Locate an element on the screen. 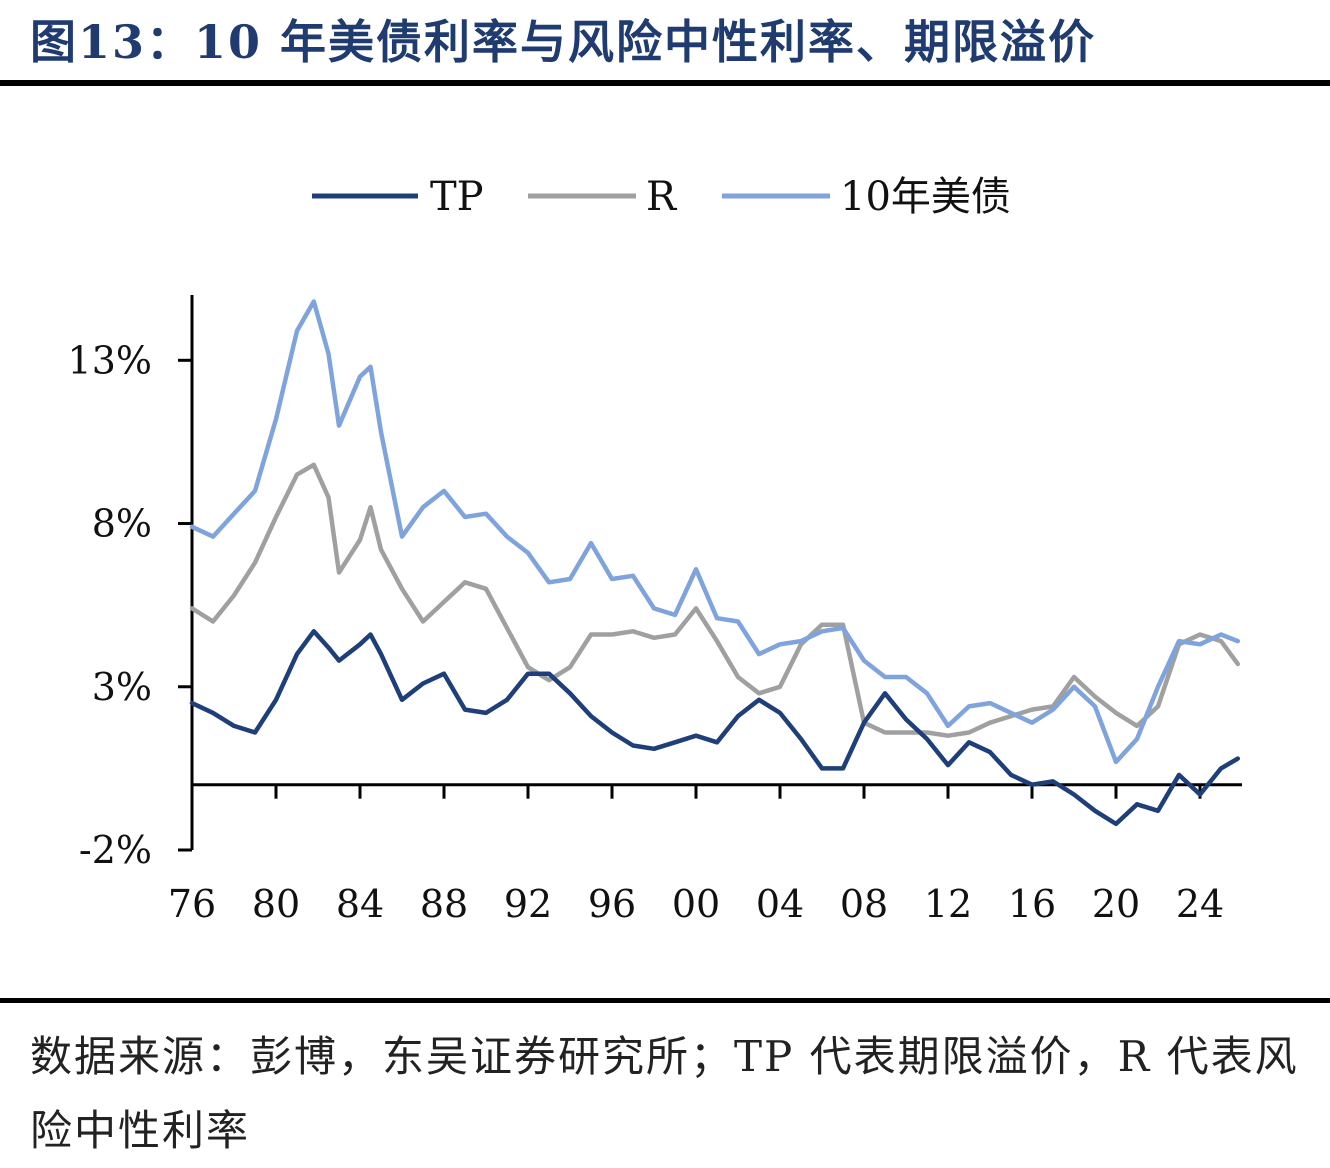  x-tick-label: 80 is located at coordinates (276, 904).